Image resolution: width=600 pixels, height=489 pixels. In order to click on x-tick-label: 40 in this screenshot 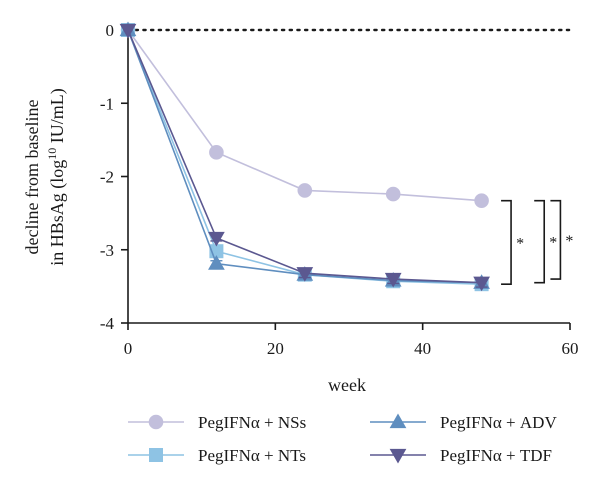, I will do `click(422, 348)`.